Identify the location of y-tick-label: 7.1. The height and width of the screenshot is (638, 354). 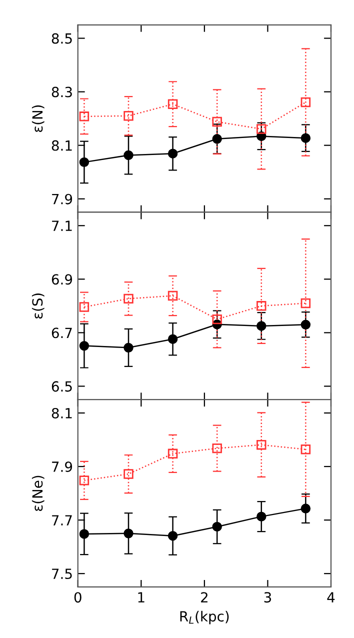
(62, 225).